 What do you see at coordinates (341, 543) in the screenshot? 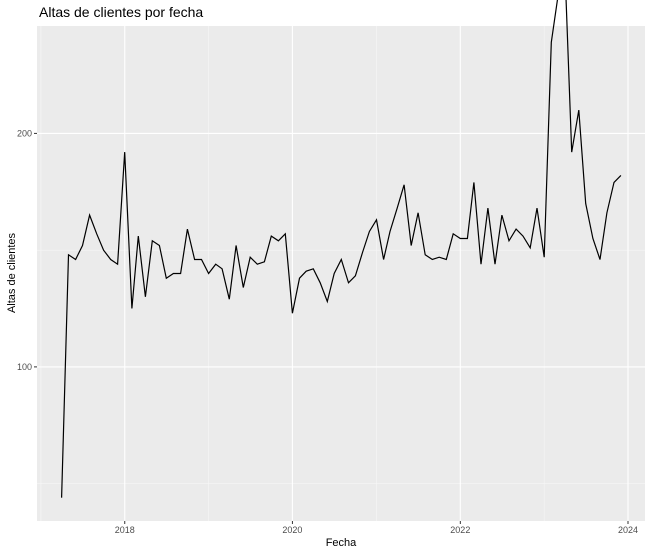
I see `x-axis-label: Fecha` at bounding box center [341, 543].